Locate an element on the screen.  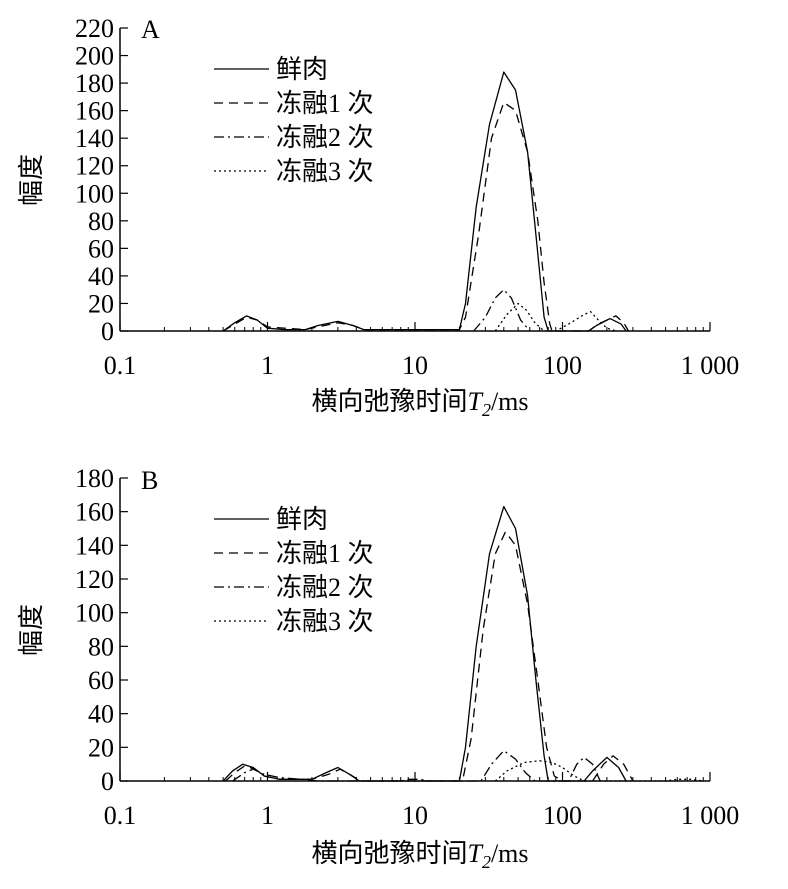
panel-label: A is located at coordinates (150, 29).